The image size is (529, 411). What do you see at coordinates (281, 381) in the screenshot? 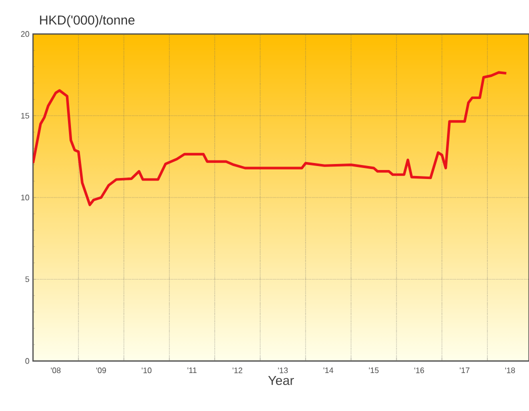
I see `x-axis-title: Year` at bounding box center [281, 381].